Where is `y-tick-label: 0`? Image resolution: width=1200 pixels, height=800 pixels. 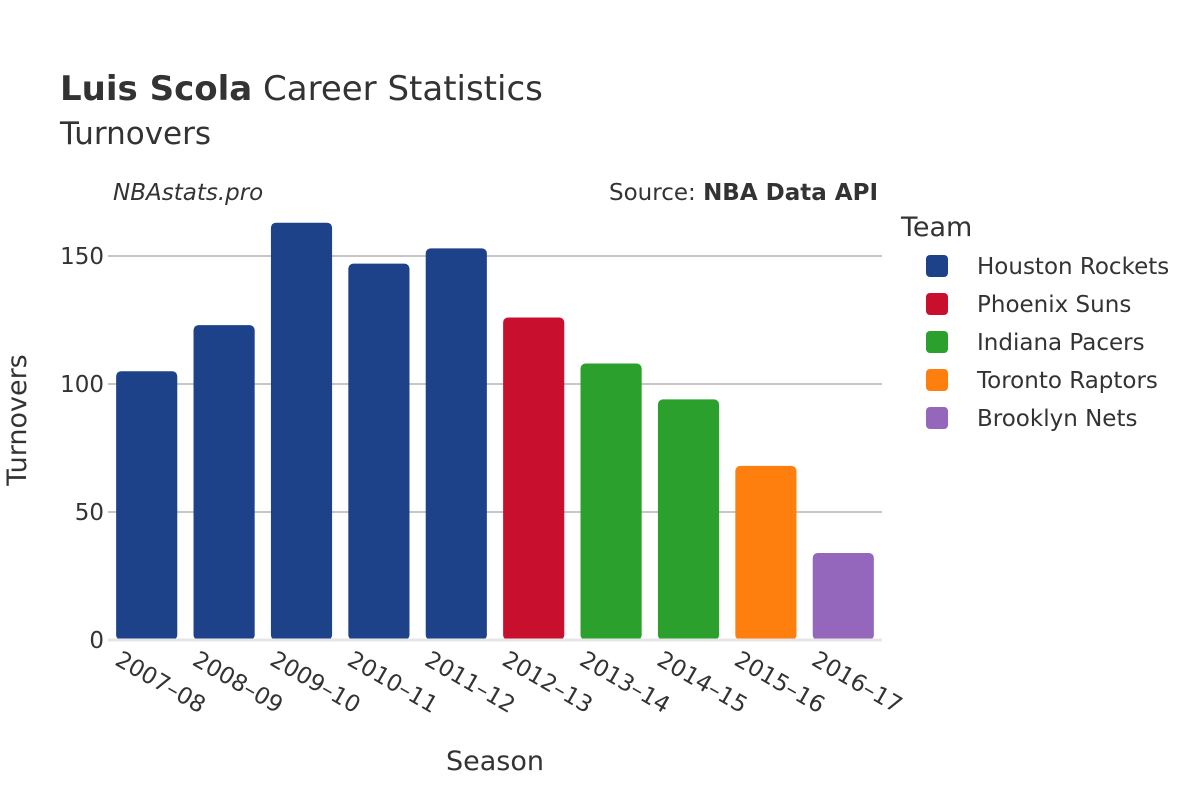 y-tick-label: 0 is located at coordinates (96, 641).